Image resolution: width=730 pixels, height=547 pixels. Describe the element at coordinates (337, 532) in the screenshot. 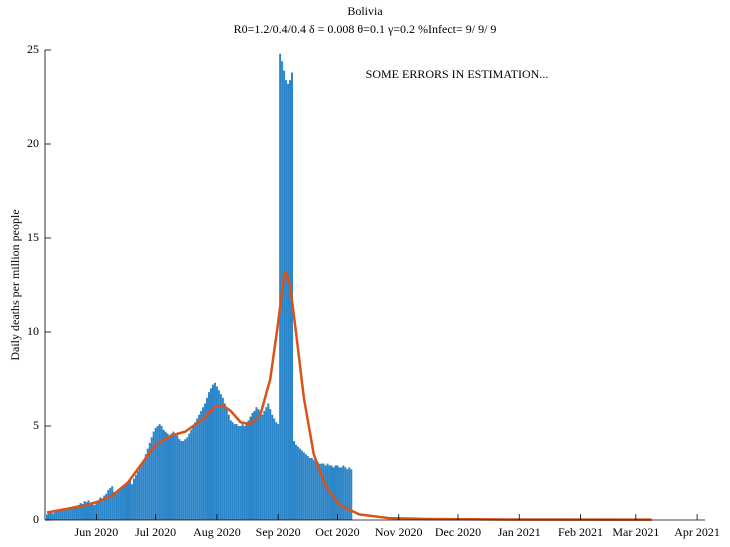

I see `x-tick-label: Oct 2020` at that location.